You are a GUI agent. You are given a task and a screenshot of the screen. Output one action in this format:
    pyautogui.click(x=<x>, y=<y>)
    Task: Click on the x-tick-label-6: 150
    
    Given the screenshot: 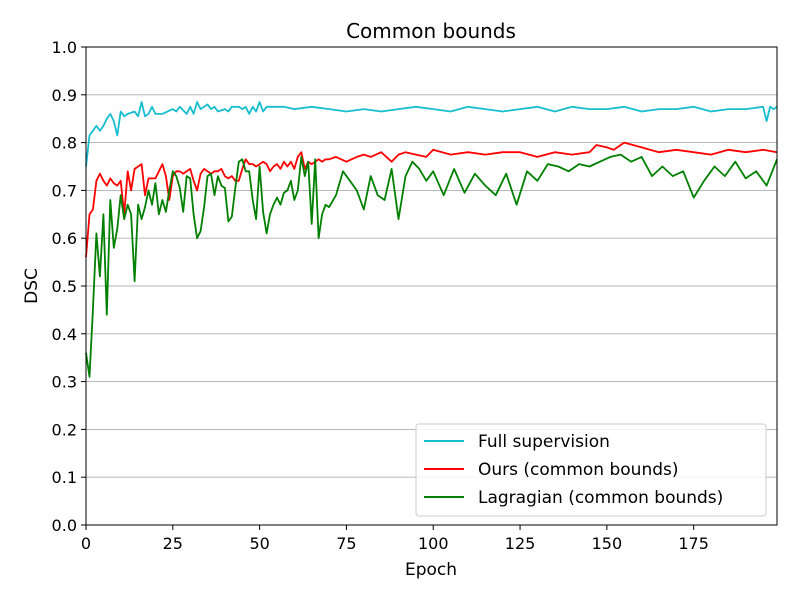 What is the action you would take?
    pyautogui.click(x=607, y=543)
    